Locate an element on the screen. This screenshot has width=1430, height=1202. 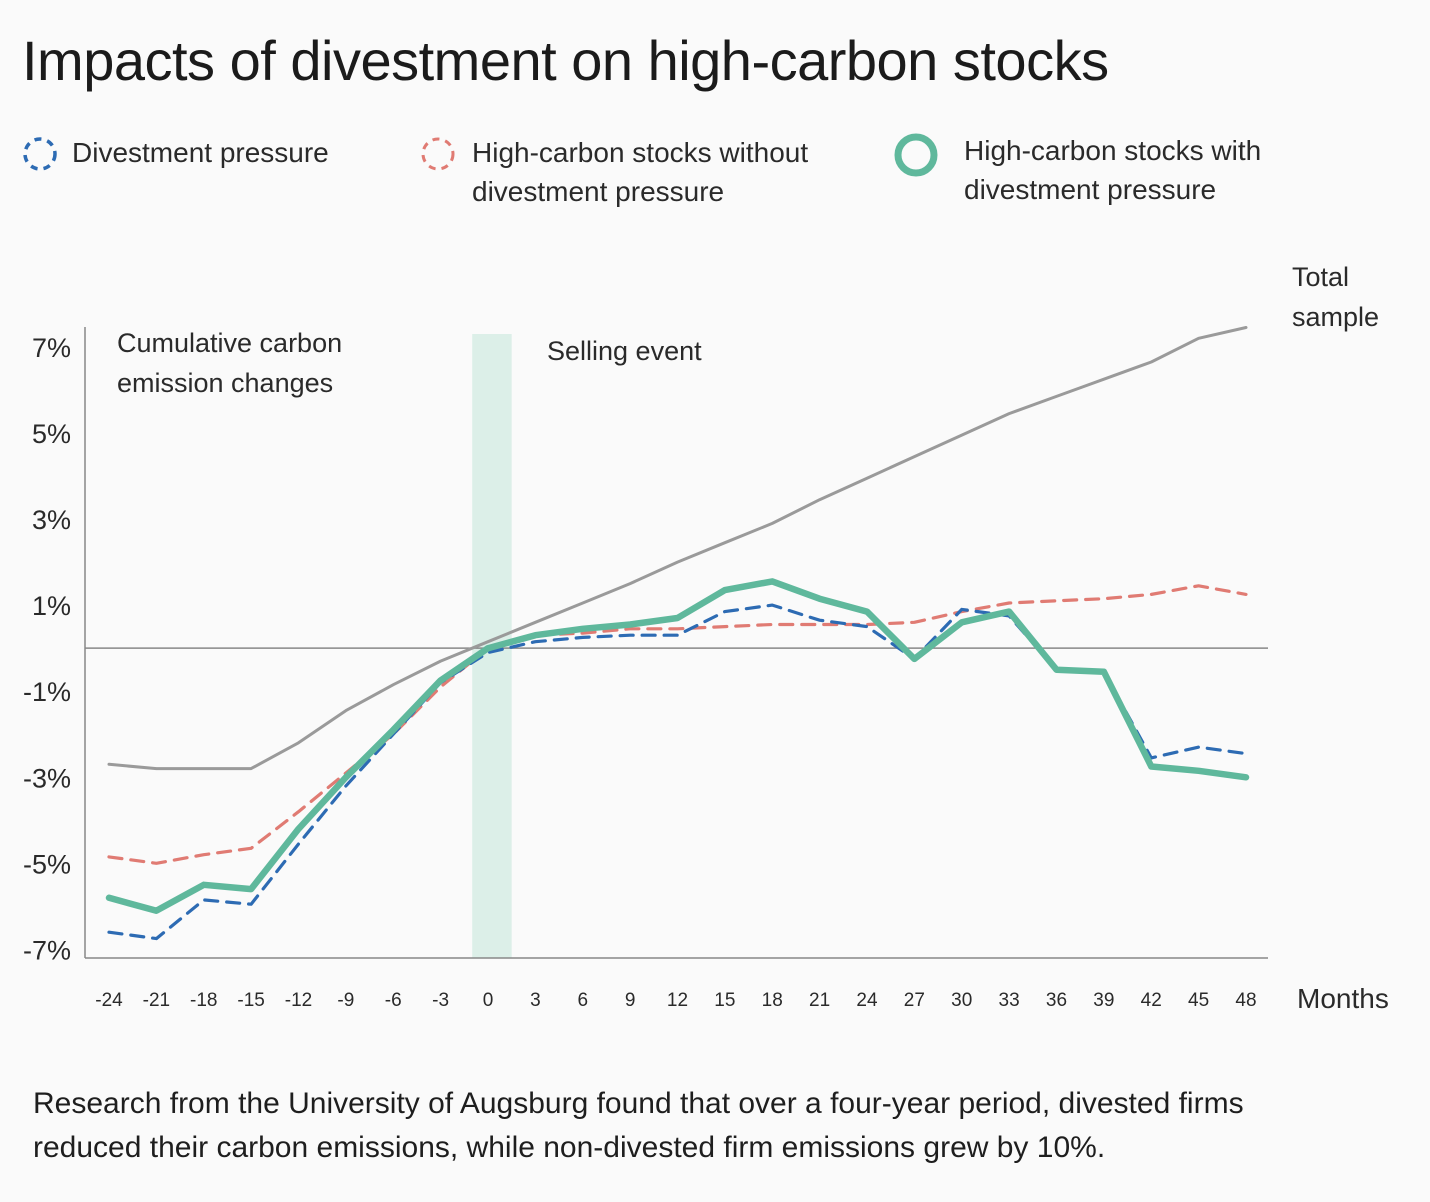
legend-label-line: High-carbon stocks with is located at coordinates (1113, 150).